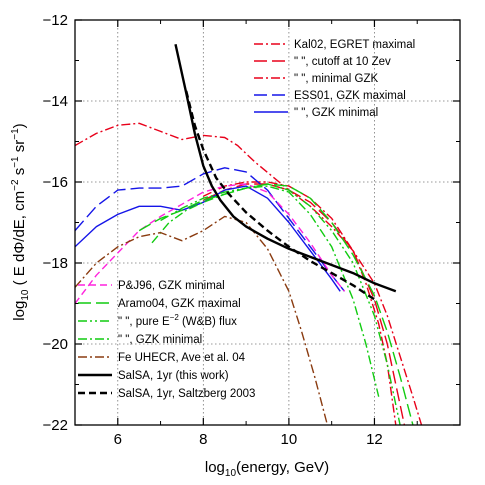 This screenshot has width=485, height=485. Describe the element at coordinates (55, 263) in the screenshot. I see `y-tick-label: −18` at that location.